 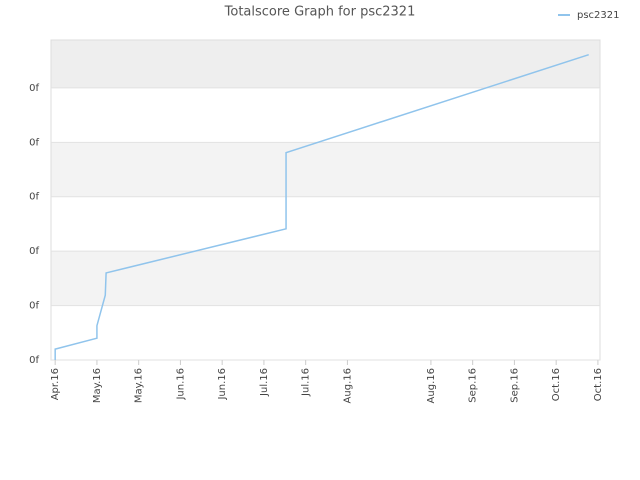 I want to click on legend-label: psc2321, so click(x=598, y=15).